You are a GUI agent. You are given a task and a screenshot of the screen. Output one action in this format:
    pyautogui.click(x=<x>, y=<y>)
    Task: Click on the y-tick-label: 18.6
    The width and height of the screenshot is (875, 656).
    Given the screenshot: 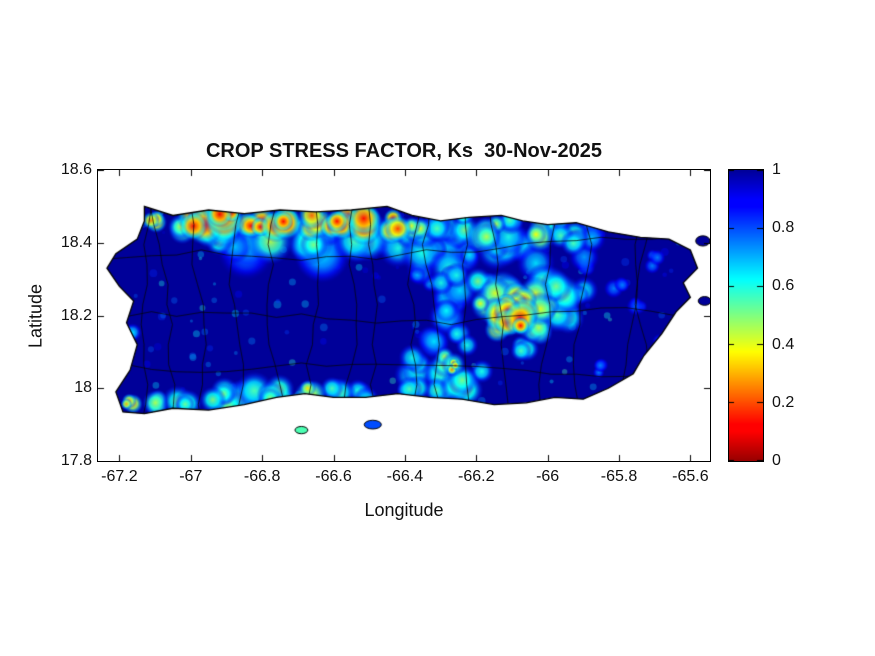 What is the action you would take?
    pyautogui.click(x=76, y=169)
    